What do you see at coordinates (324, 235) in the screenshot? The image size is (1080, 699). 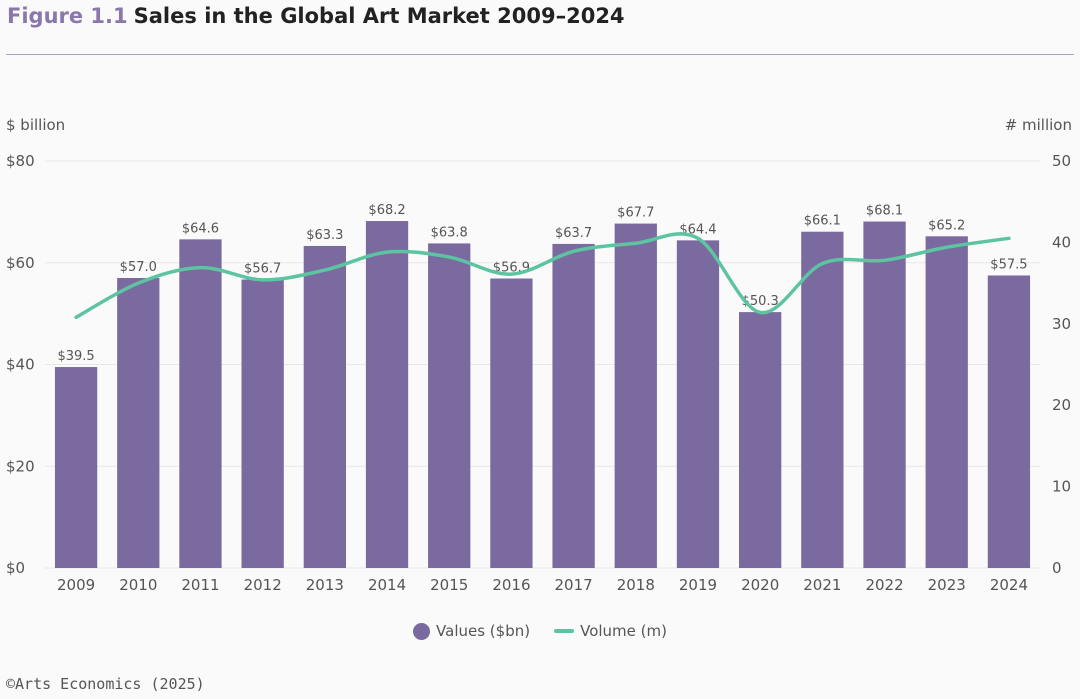 I see `bar-value-label: $63.3` at bounding box center [324, 235].